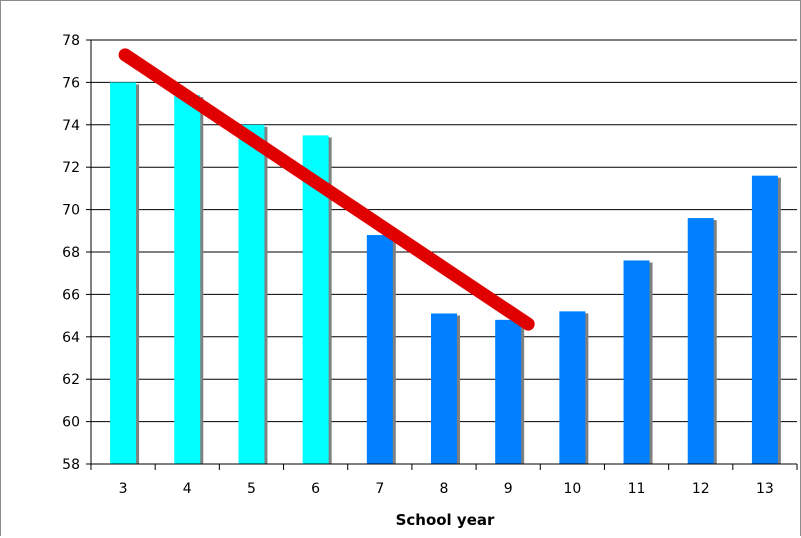 This screenshot has height=538, width=801. Describe the element at coordinates (71, 423) in the screenshot. I see `y-tick-label-60: 60` at that location.